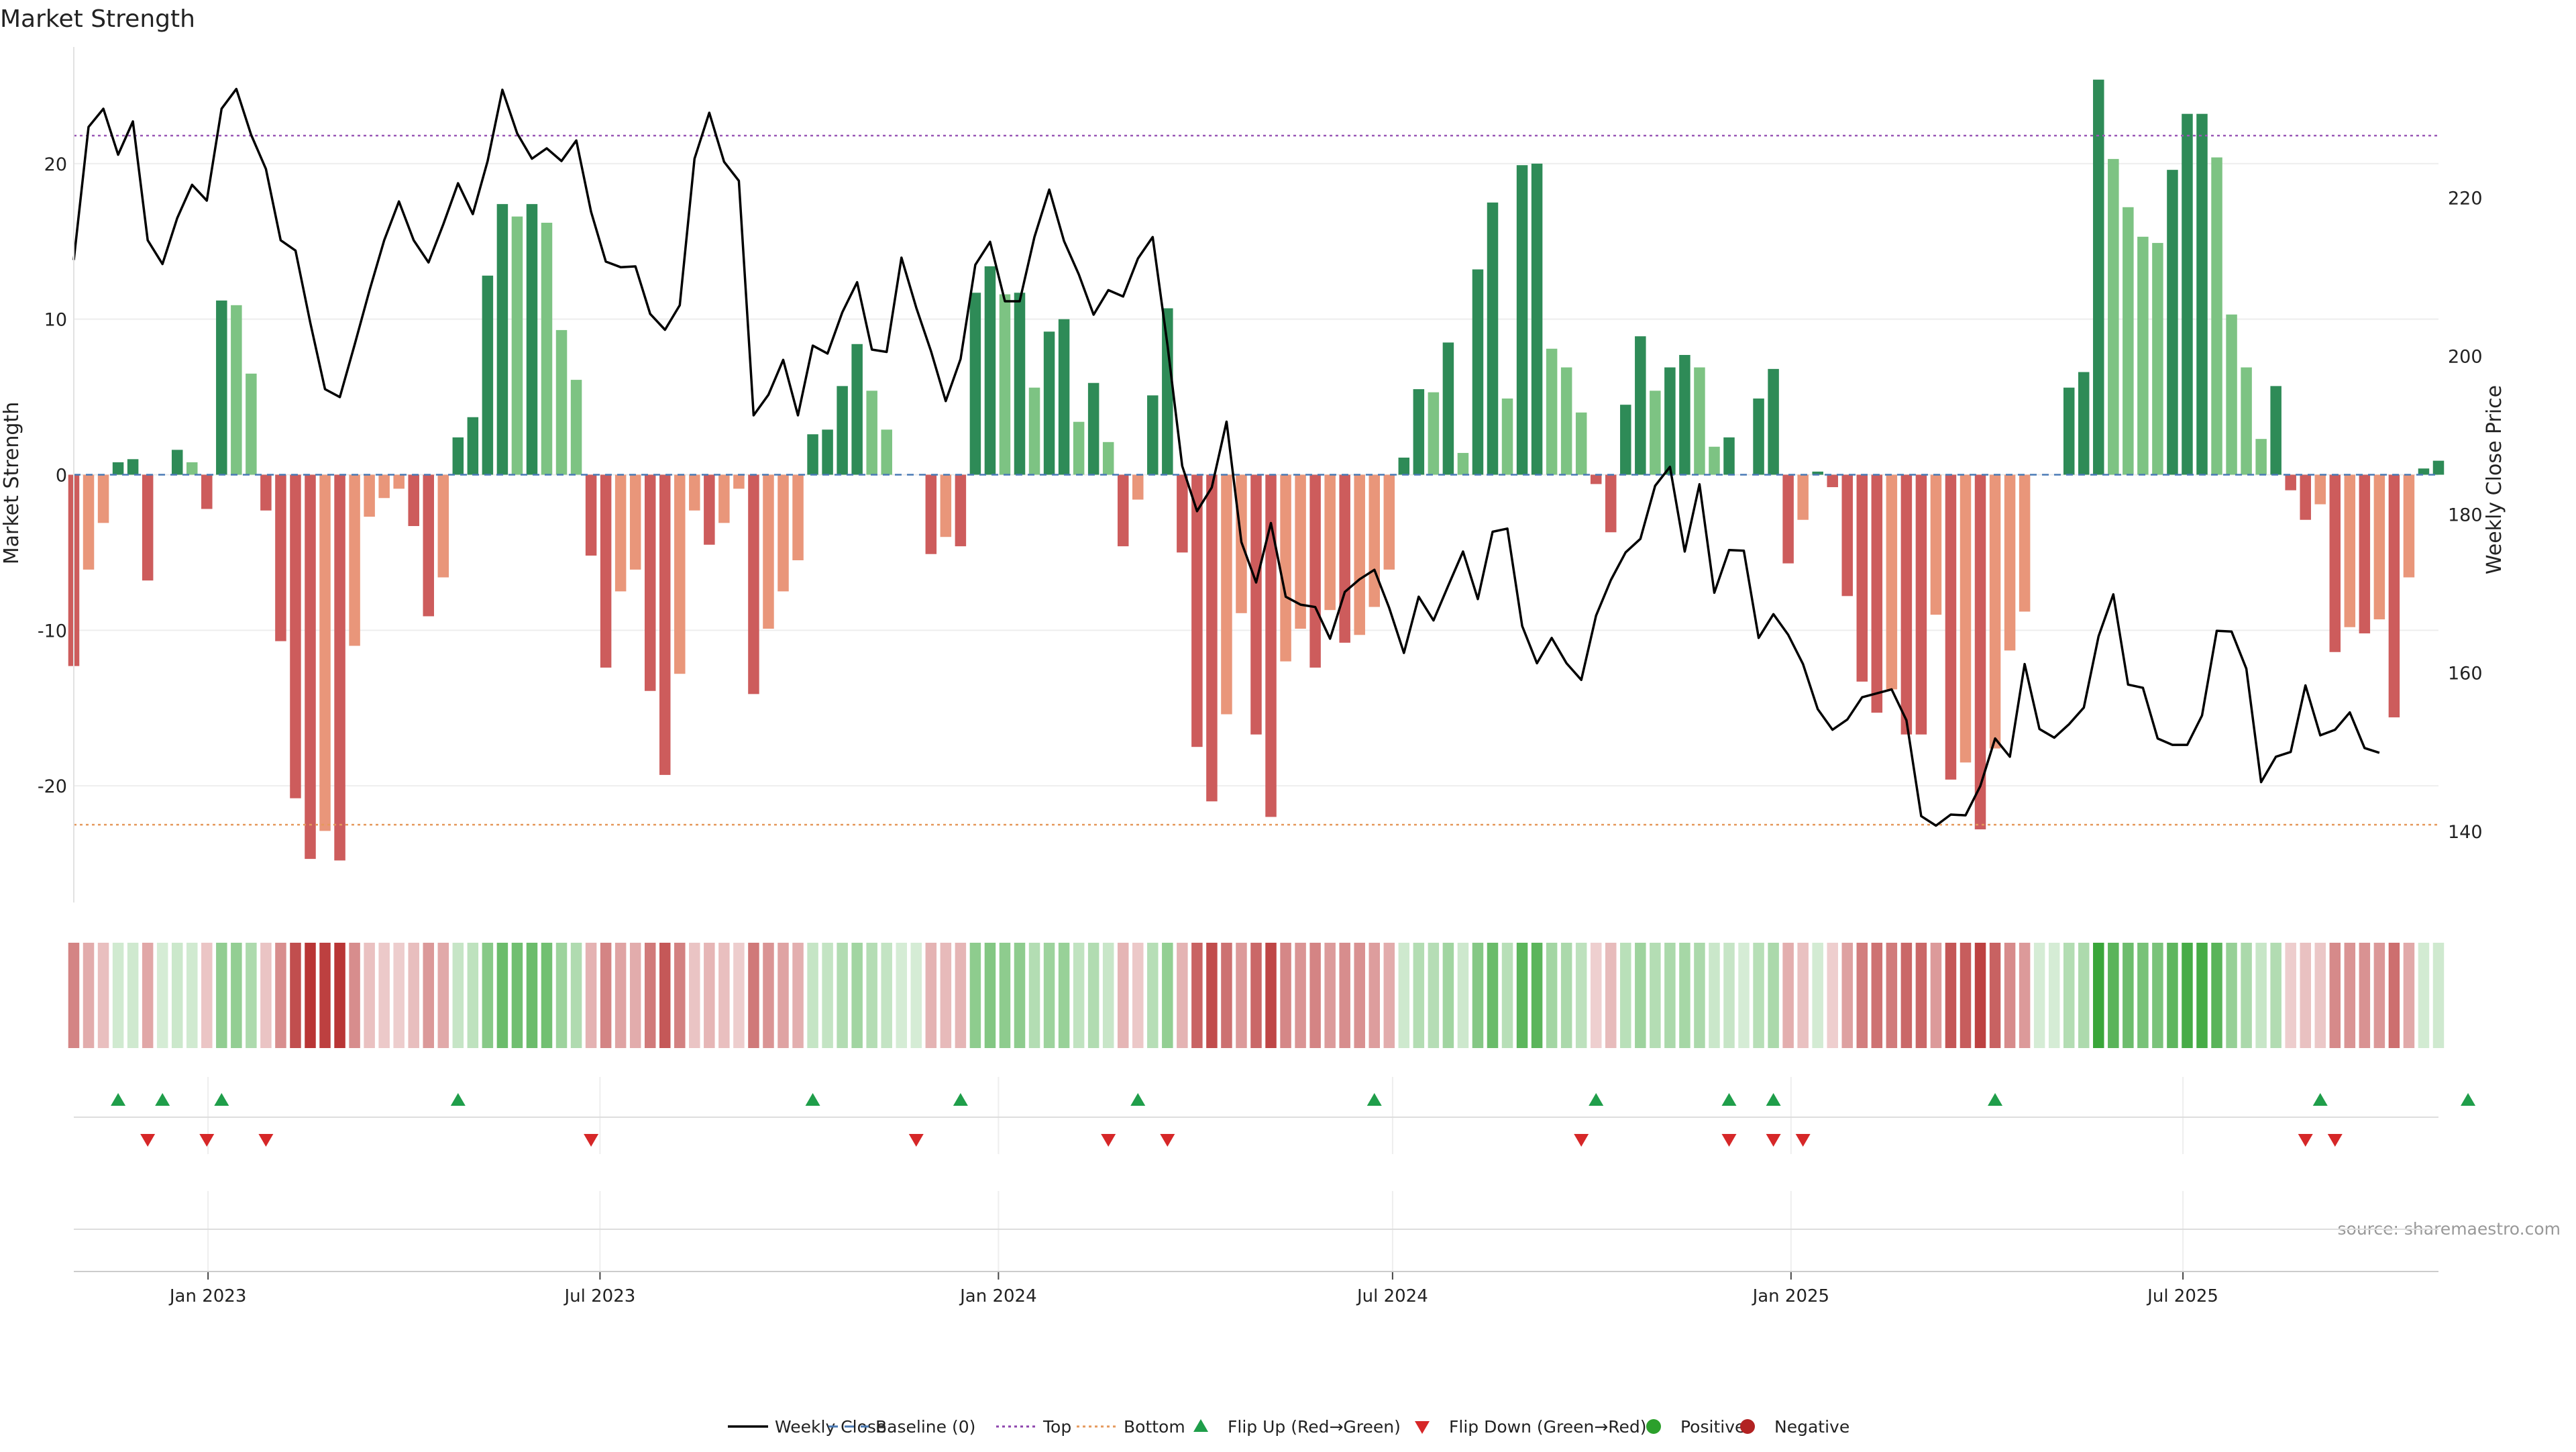 The width and height of the screenshot is (2576, 1452). I want to click on legend-label: Flip Down (Green→Red), so click(1548, 1427).